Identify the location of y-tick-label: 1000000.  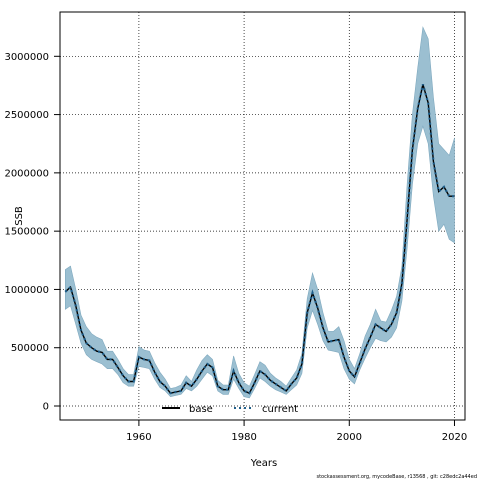
(26, 290).